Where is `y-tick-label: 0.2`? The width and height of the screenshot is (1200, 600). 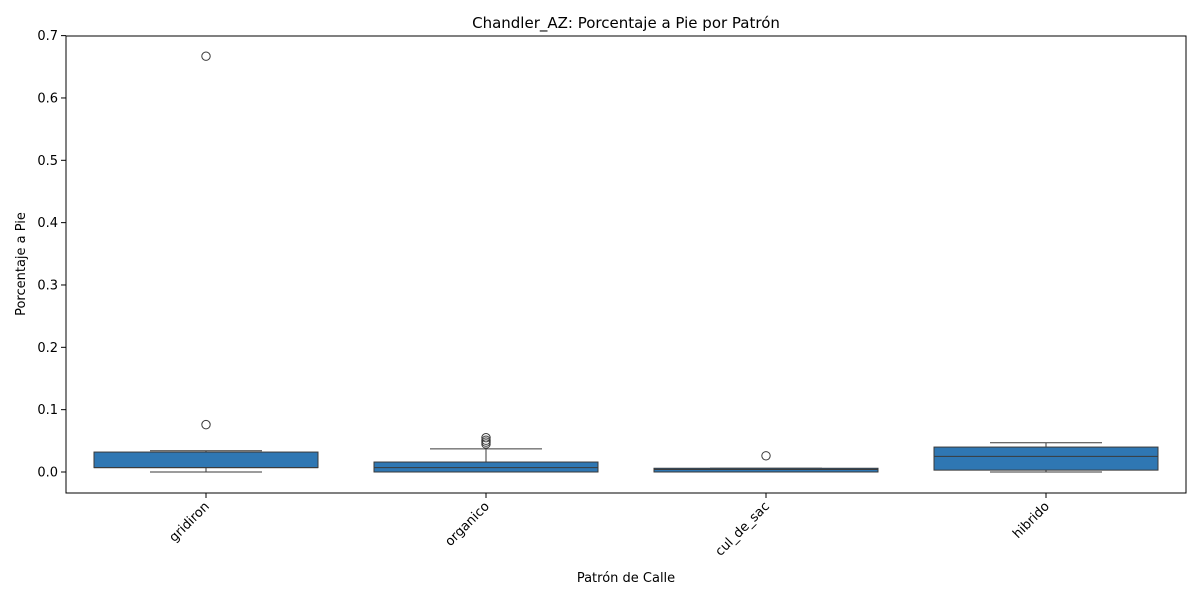
y-tick-label: 0.2 is located at coordinates (47, 348).